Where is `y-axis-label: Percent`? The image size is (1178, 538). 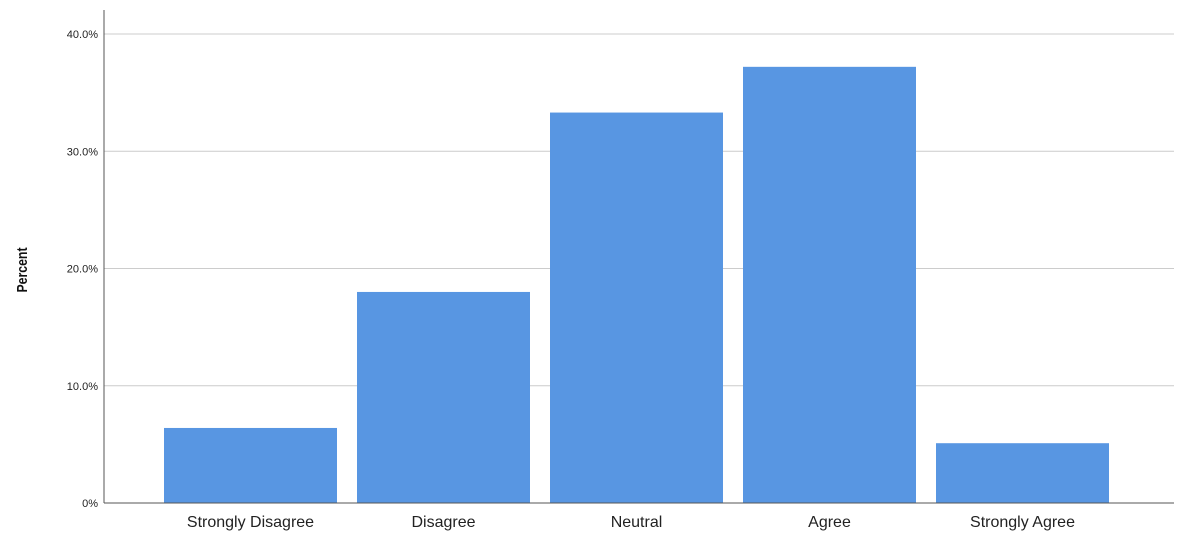 y-axis-label: Percent is located at coordinates (22, 269).